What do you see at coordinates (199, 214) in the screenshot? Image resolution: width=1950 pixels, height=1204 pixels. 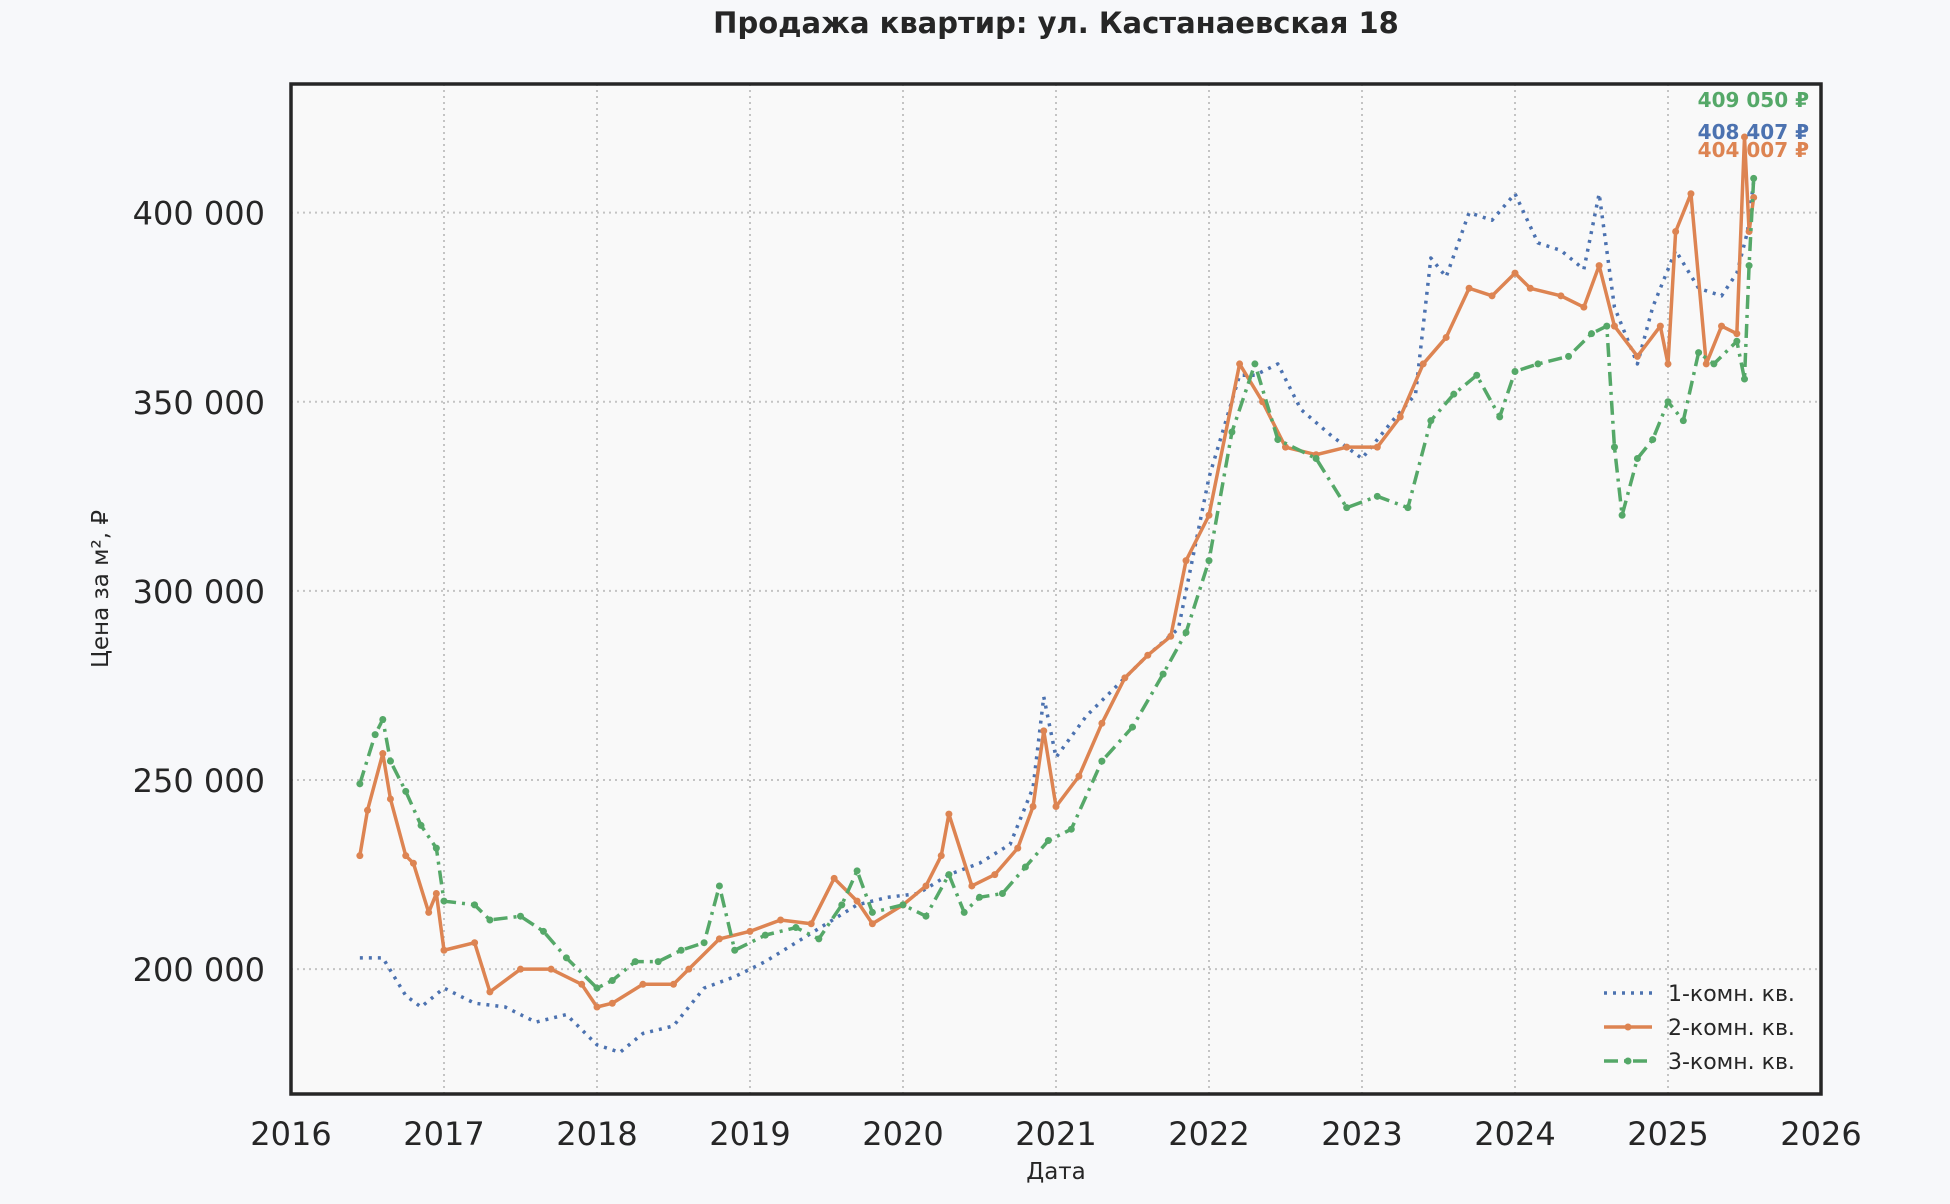 I see `y-tick-label: 400 000` at bounding box center [199, 214].